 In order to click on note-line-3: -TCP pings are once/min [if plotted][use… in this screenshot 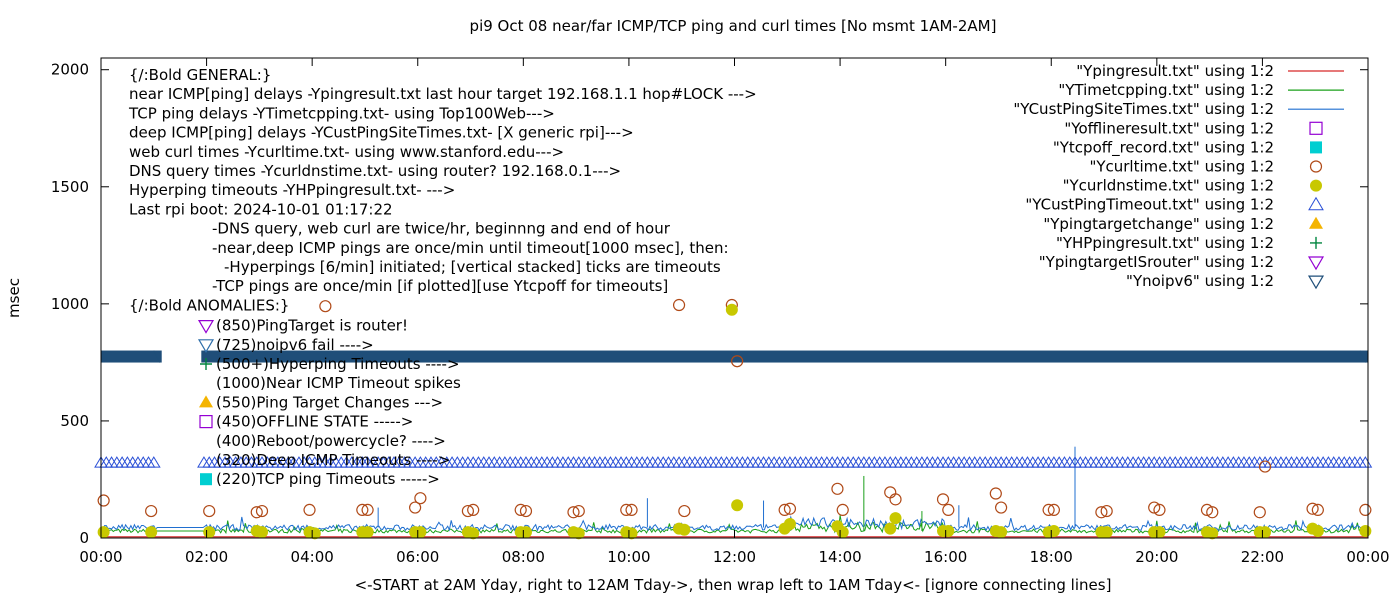, I will do `click(440, 286)`.